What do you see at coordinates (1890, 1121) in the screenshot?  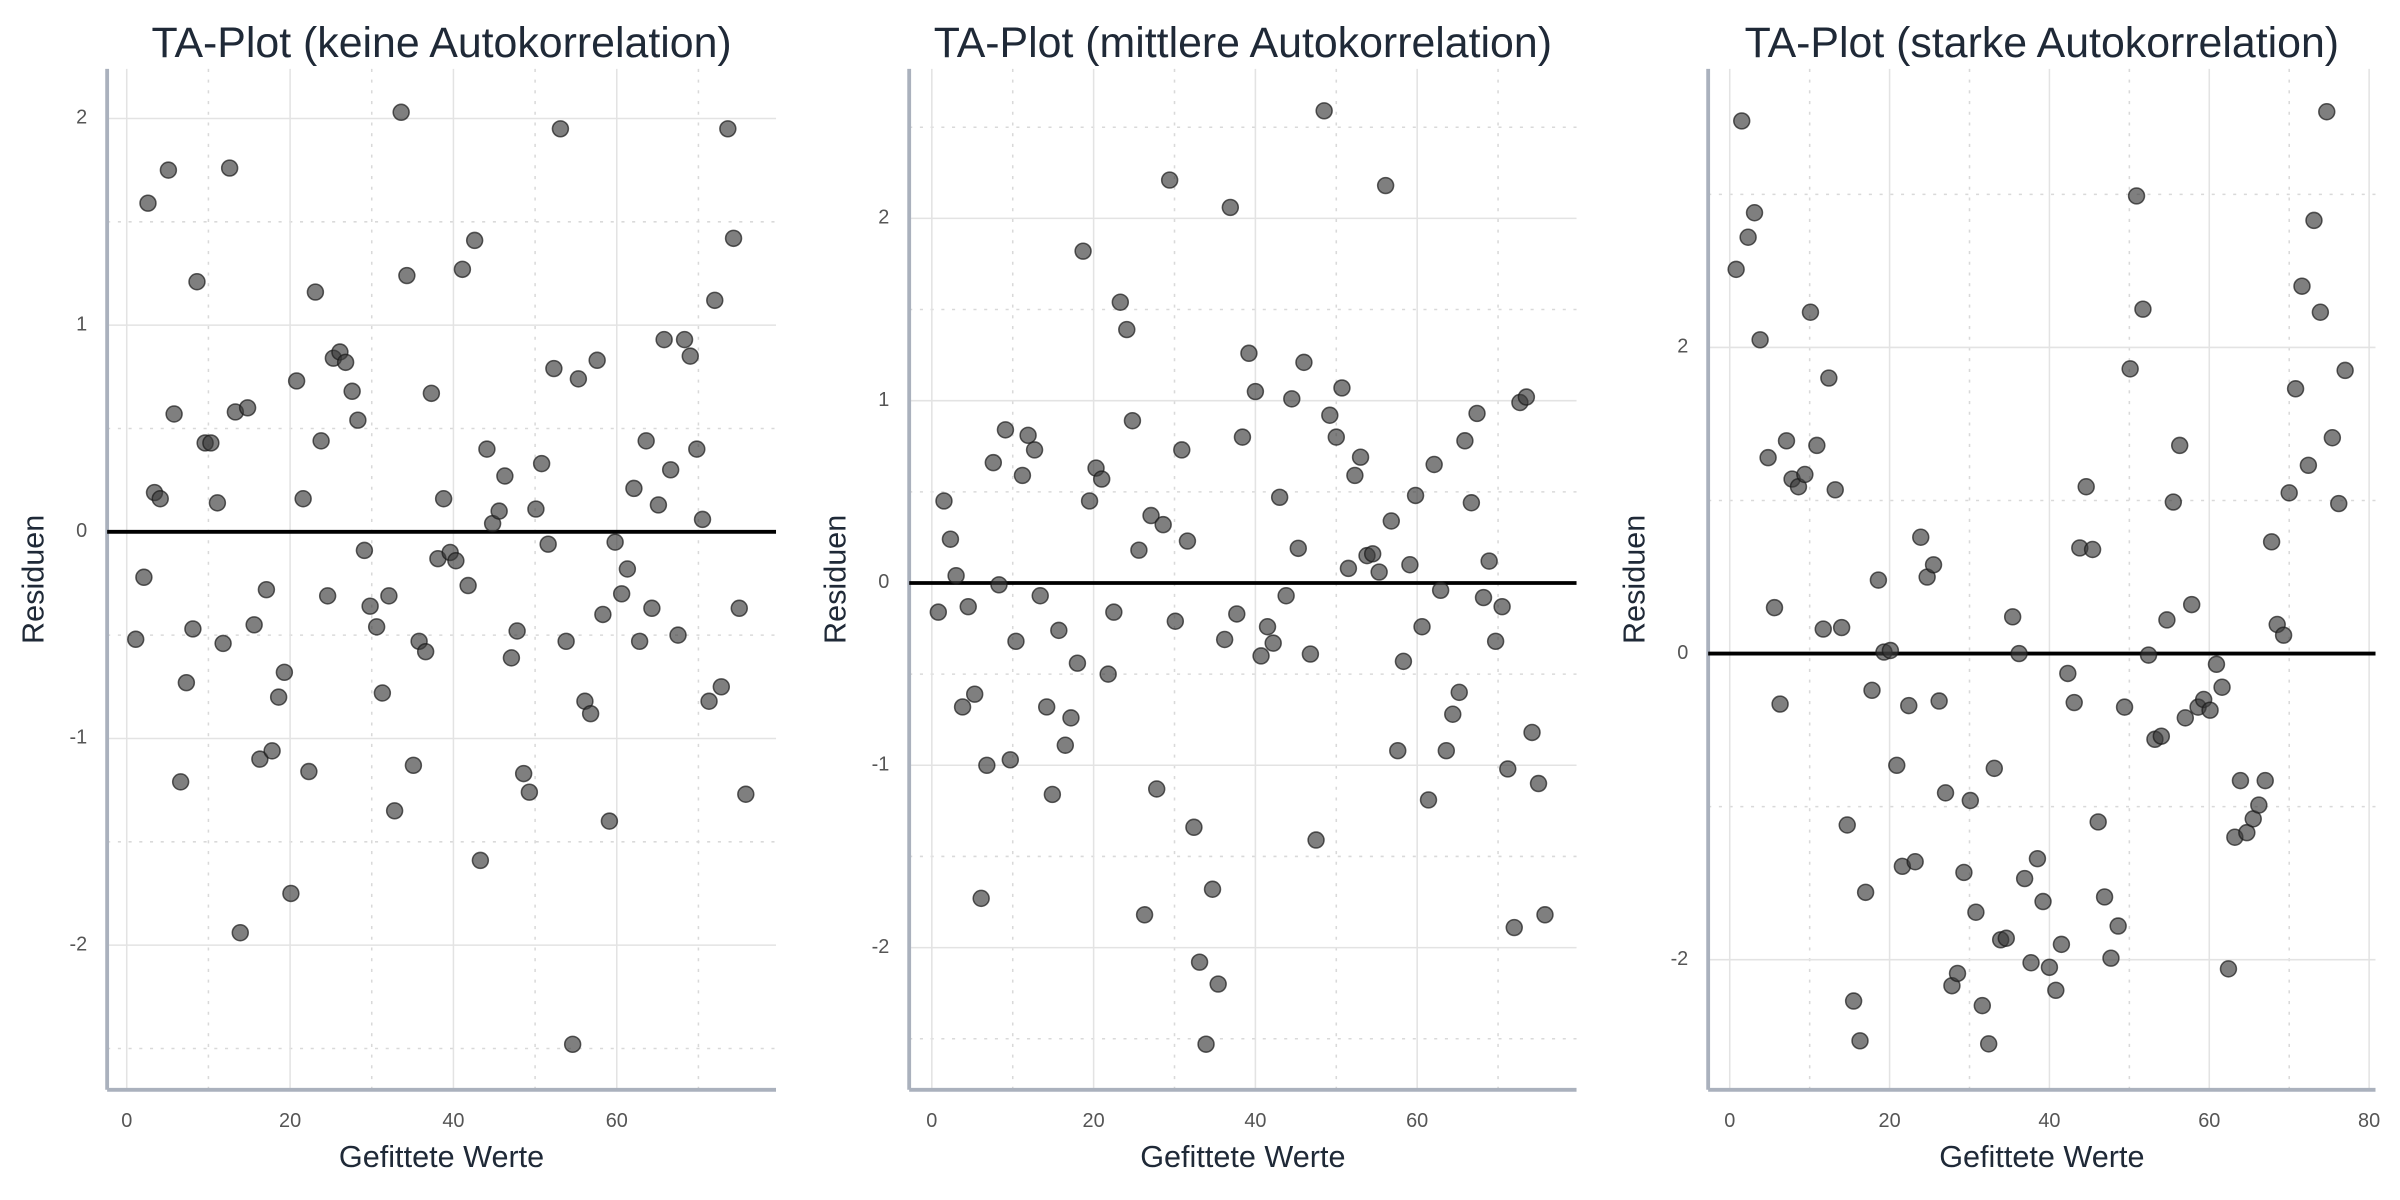 I see `x-tick-label: 20` at bounding box center [1890, 1121].